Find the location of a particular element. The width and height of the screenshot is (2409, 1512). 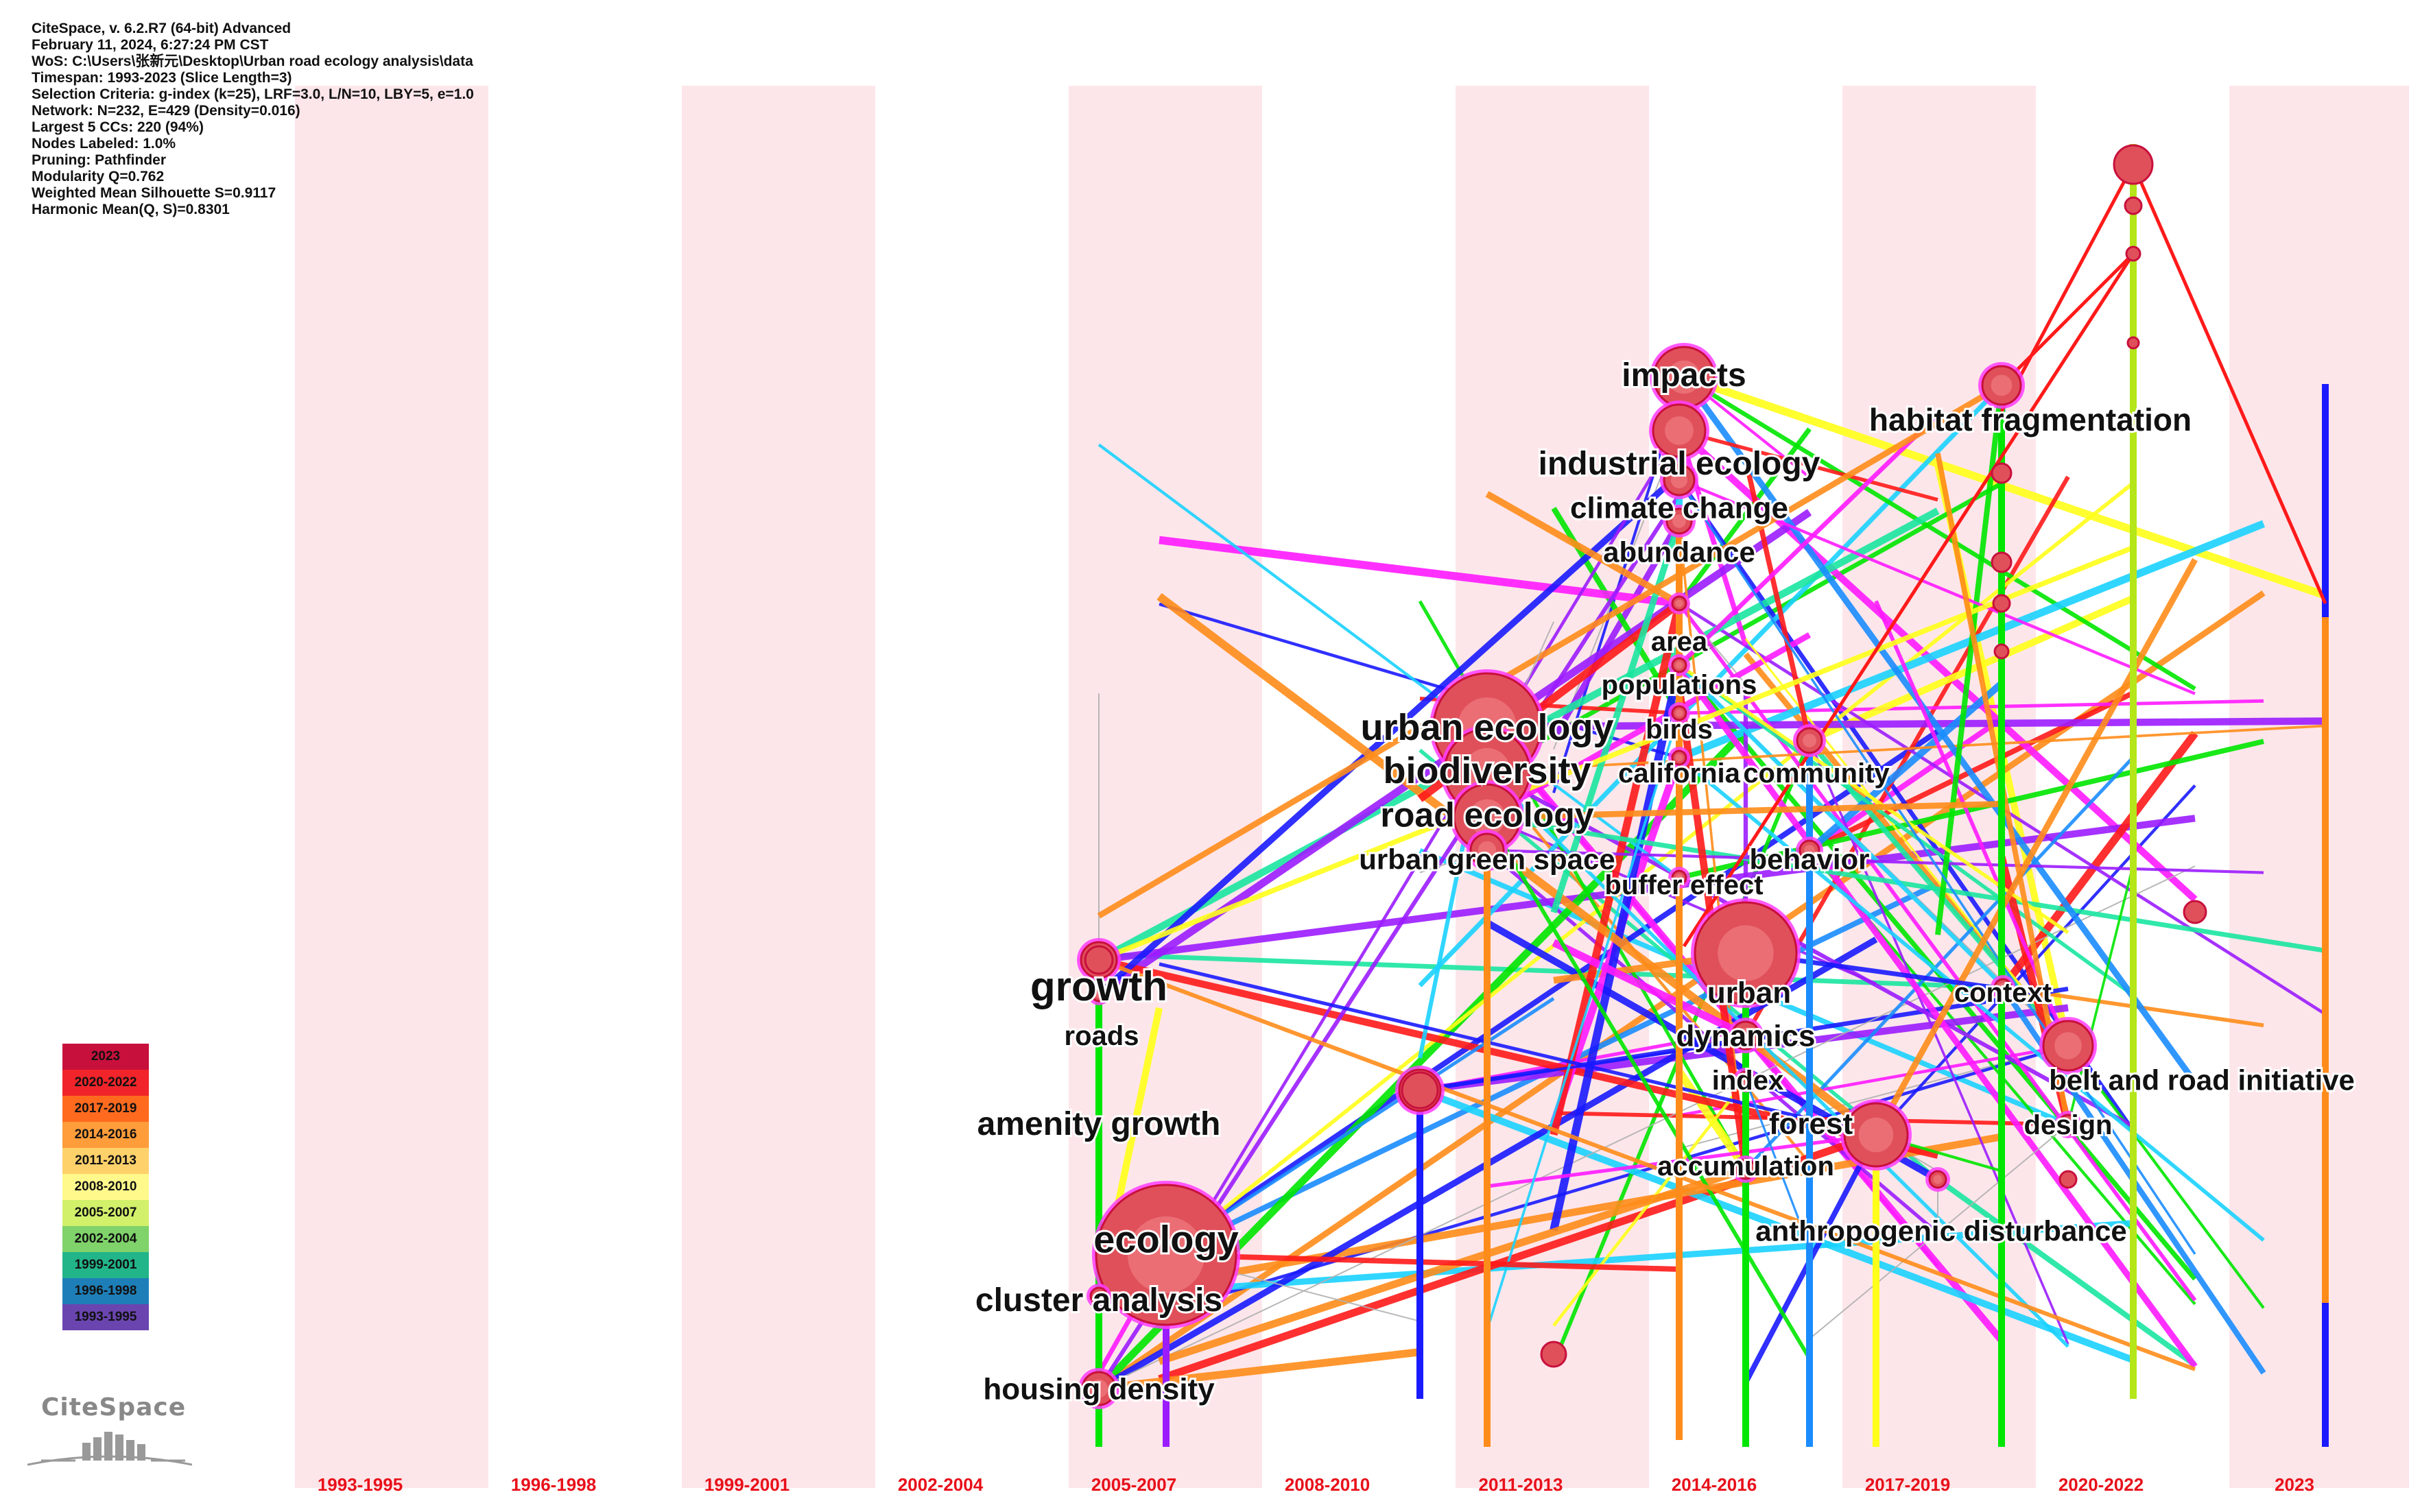

node-label: context is located at coordinates (2003, 993).